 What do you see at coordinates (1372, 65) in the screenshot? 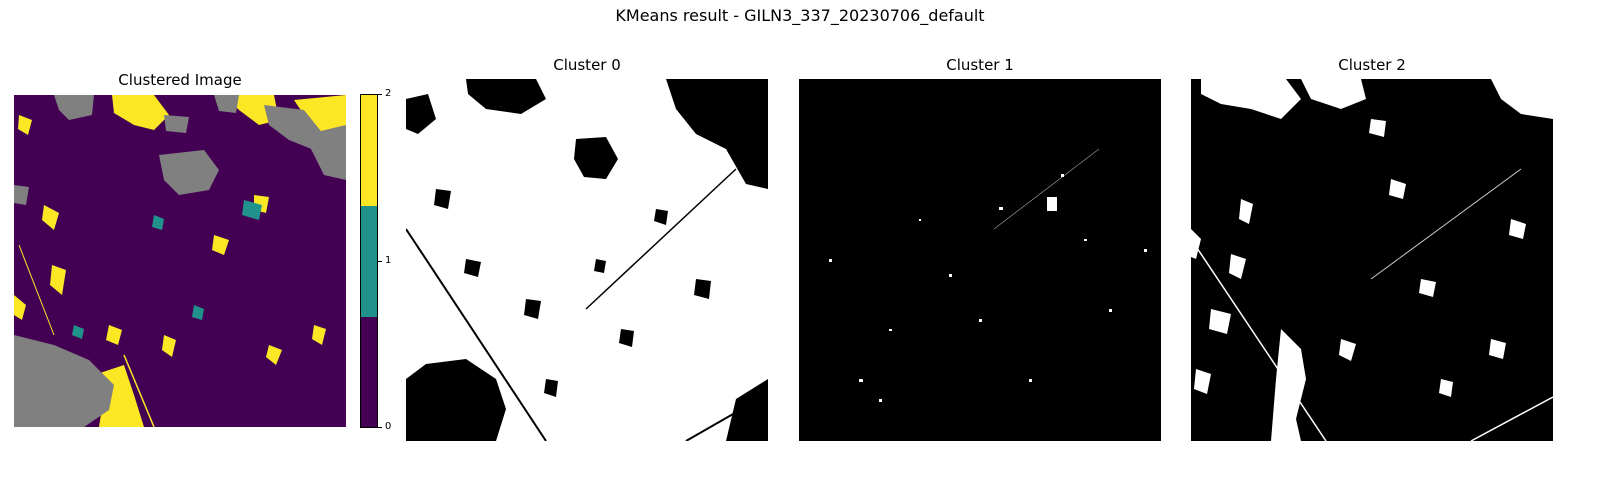
I see `cluster-2-title: Cluster 2` at bounding box center [1372, 65].